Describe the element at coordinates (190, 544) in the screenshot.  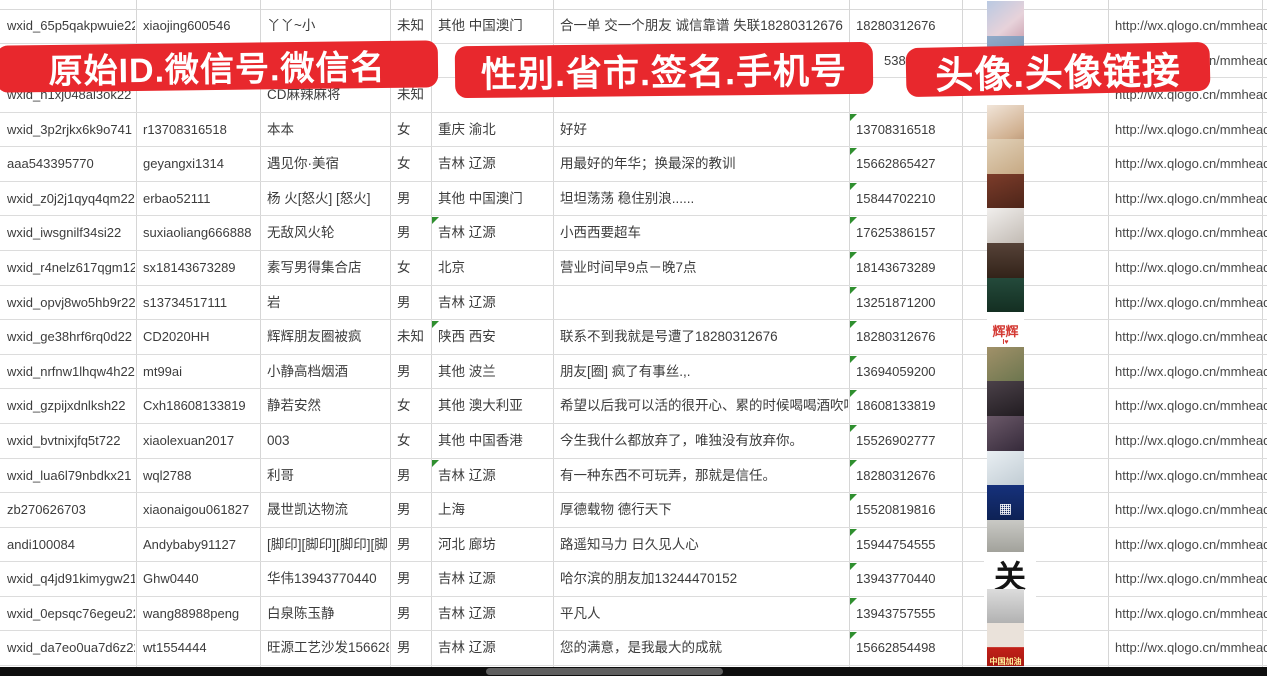
I see `cell-wechat-id: Andybaby91127` at that location.